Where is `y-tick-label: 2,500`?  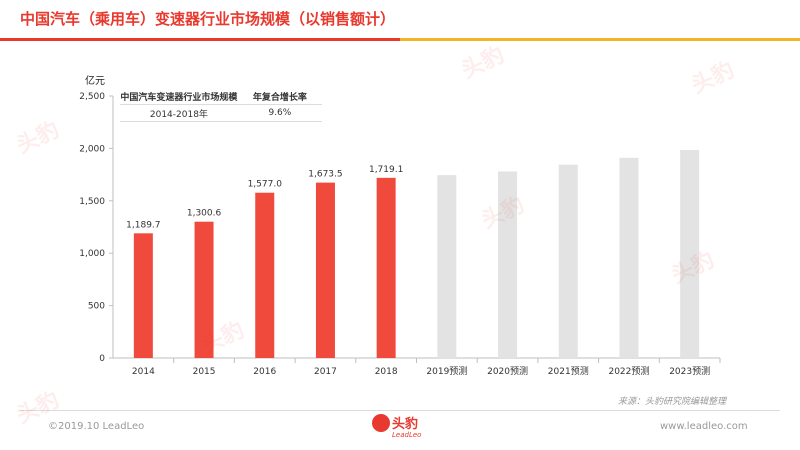
y-tick-label: 2,500 is located at coordinates (92, 97).